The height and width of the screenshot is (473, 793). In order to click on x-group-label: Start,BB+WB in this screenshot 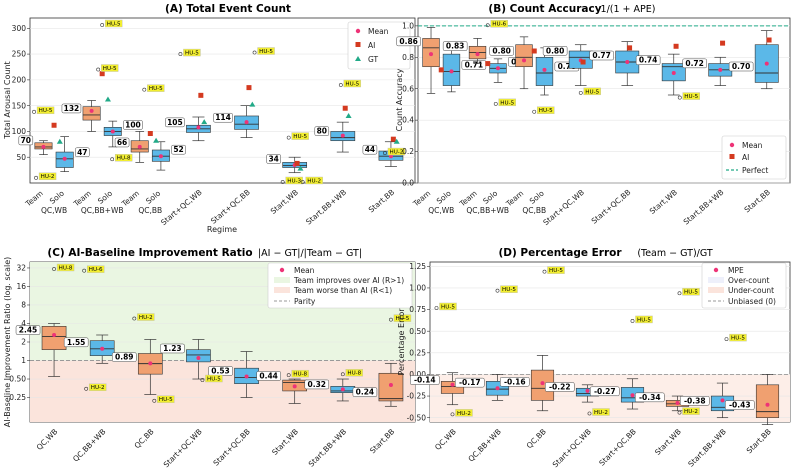, I will do `click(328, 448)`.